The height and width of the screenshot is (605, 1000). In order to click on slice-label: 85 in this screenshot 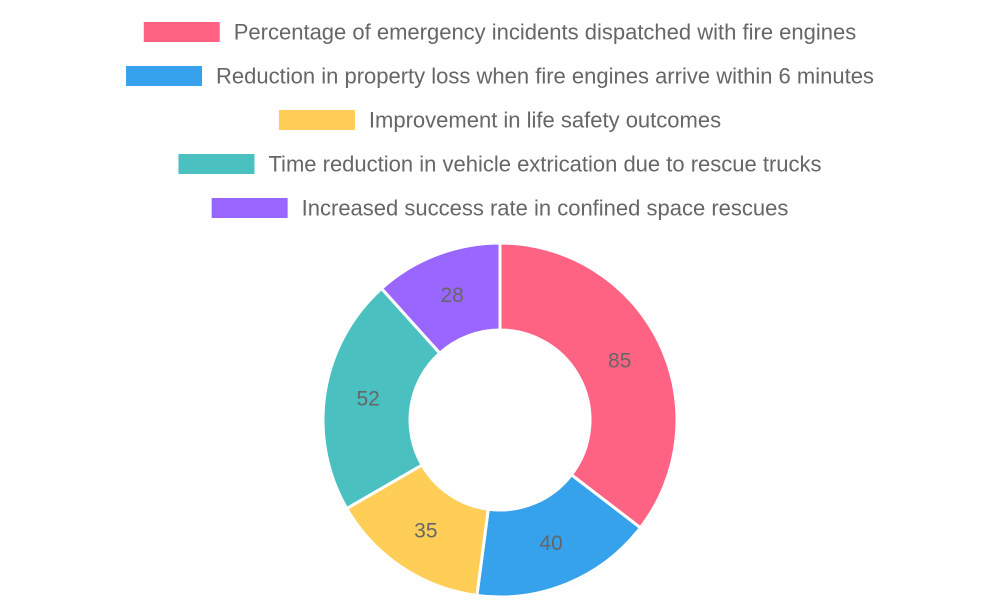, I will do `click(619, 360)`.